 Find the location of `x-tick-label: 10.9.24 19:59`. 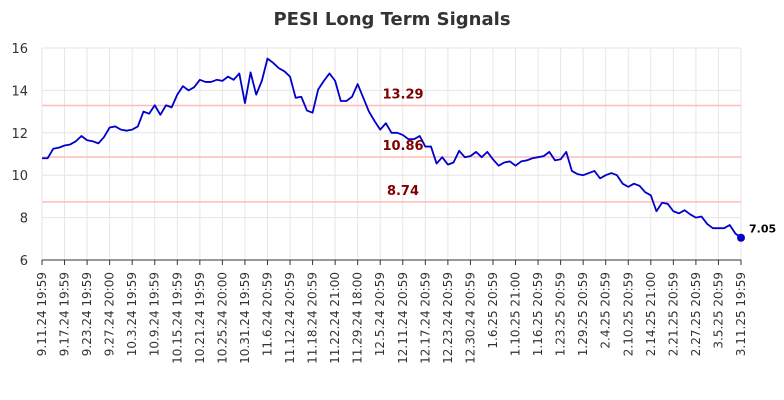

x-tick-label: 10.9.24 19:59 is located at coordinates (155, 314).